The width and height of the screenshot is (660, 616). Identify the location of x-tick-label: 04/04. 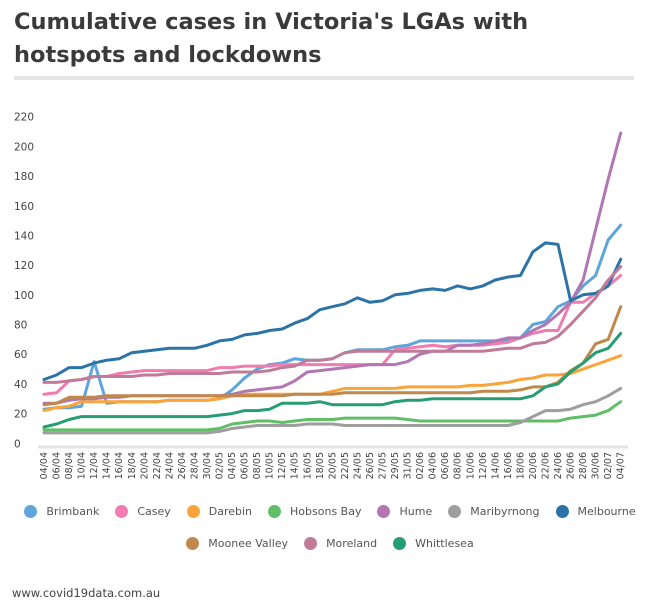
(44, 465).